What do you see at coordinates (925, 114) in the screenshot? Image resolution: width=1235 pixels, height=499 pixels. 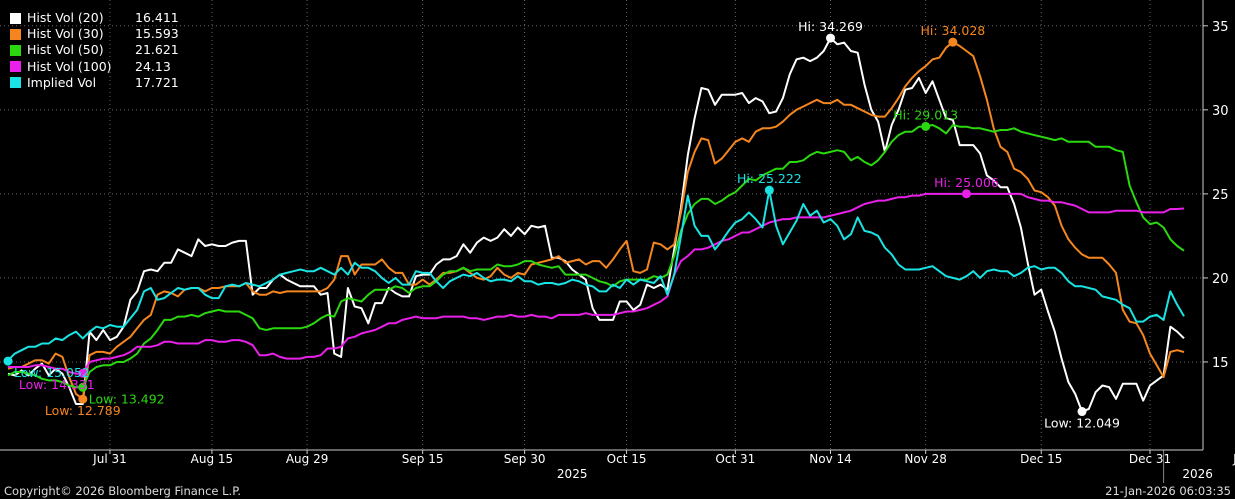 I see `annotation-label: Hi: 29.013` at bounding box center [925, 114].